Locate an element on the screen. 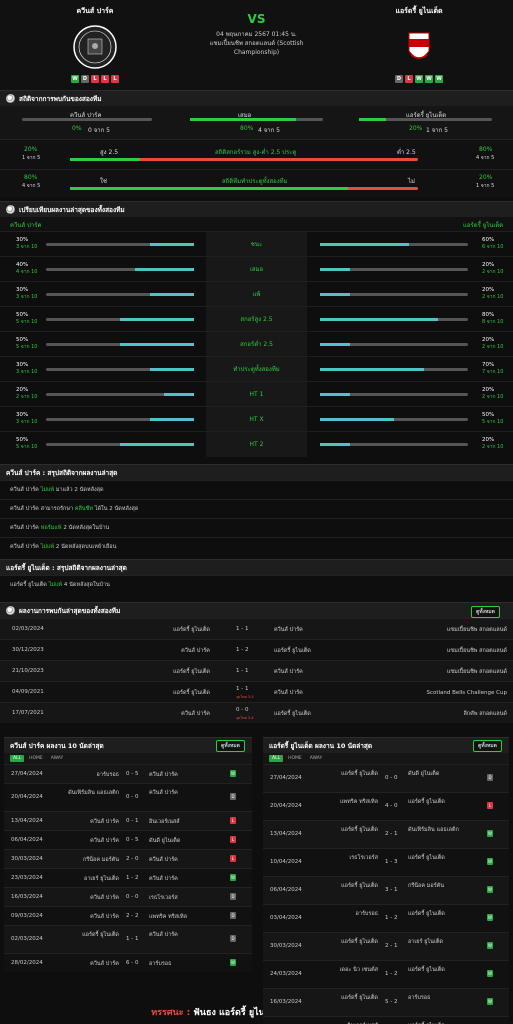  result-home: กรีน็อค มอร์ตัน is located at coordinates (101, 860).